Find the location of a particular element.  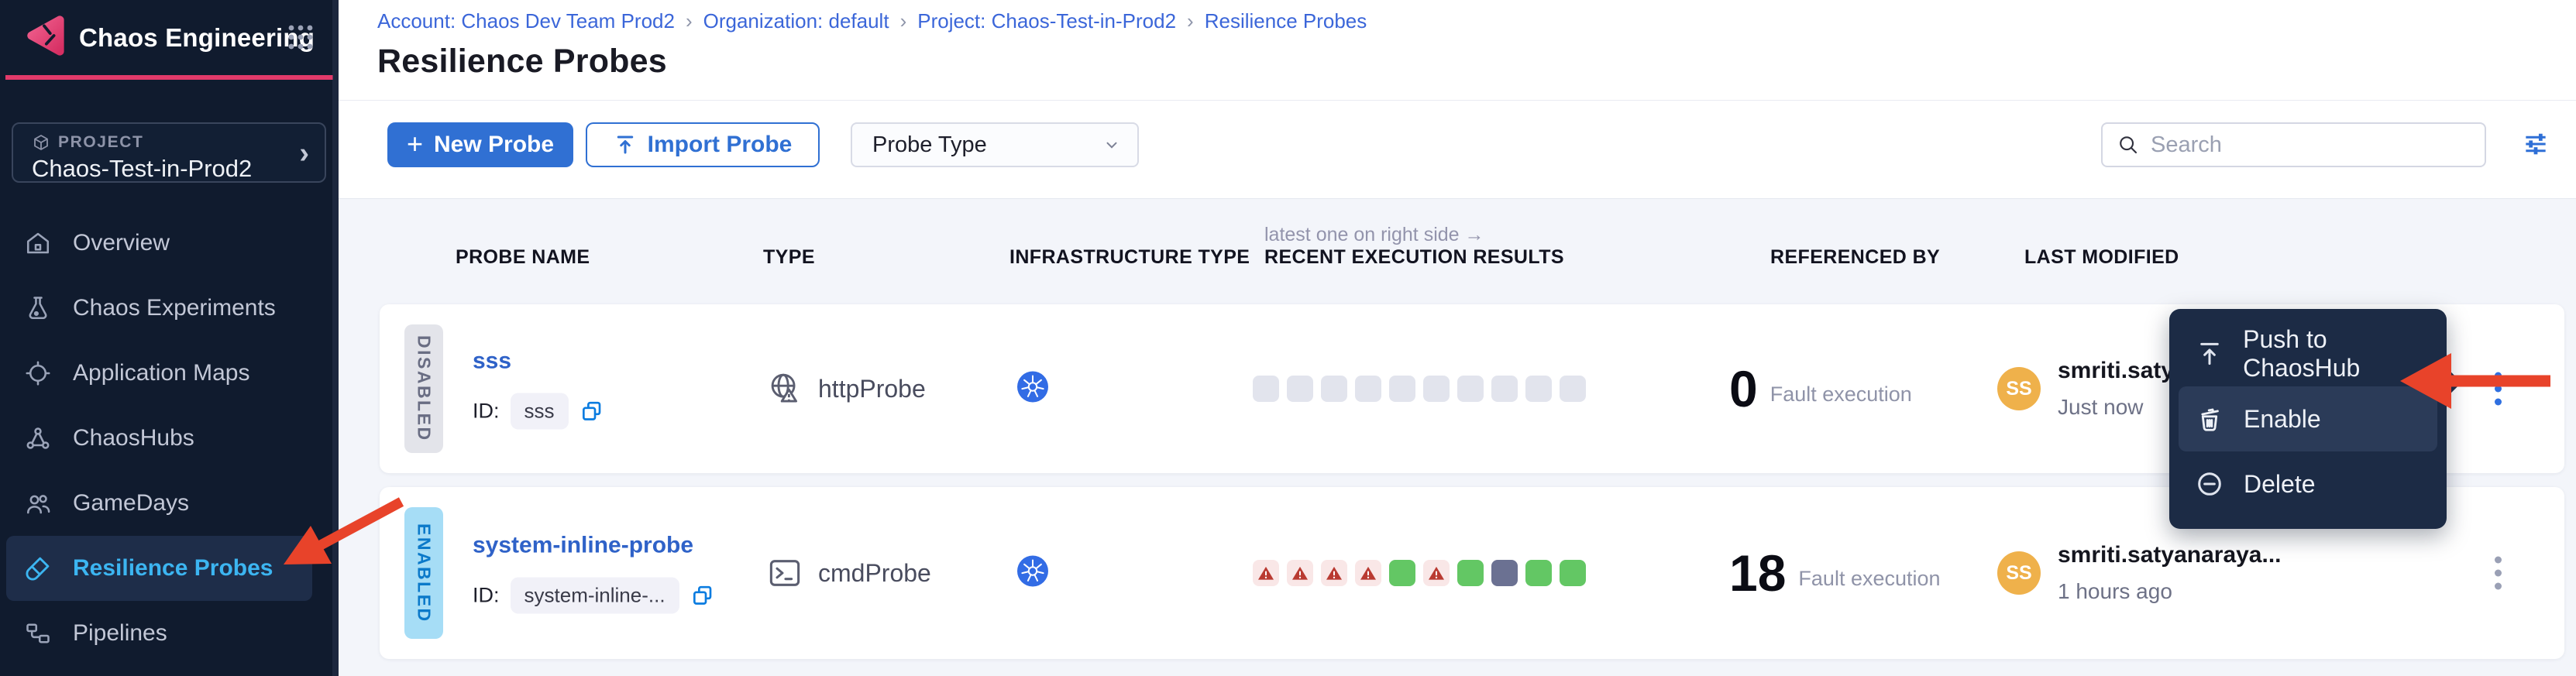

trash-icon is located at coordinates (2209, 419).